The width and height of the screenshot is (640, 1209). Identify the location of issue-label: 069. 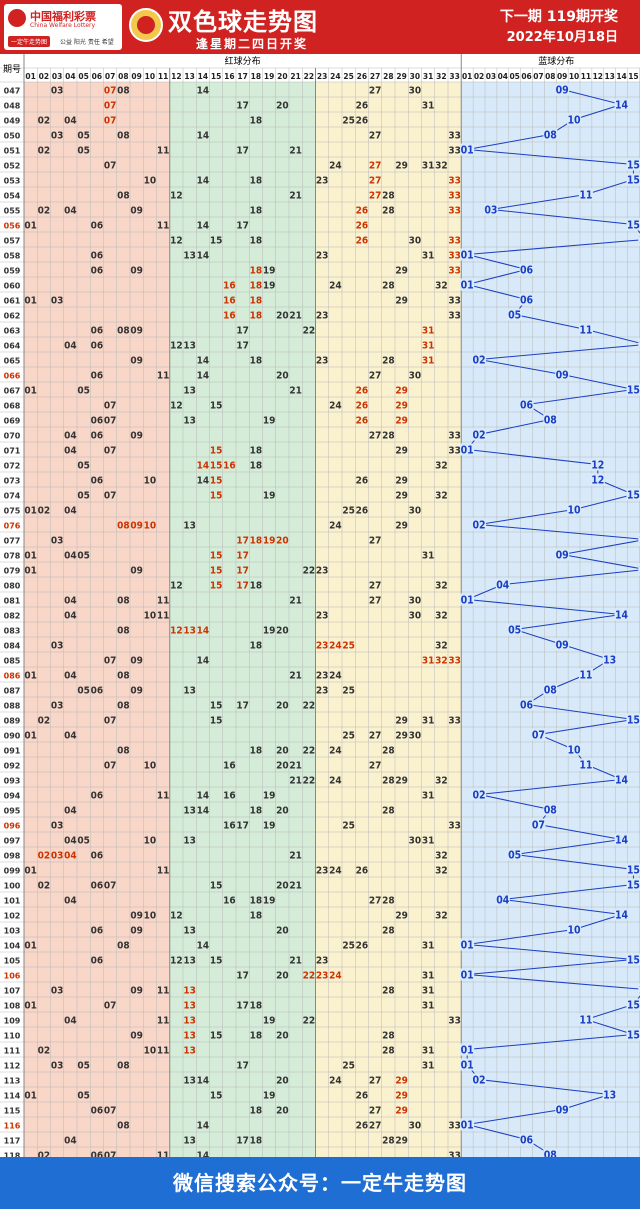
(12, 421).